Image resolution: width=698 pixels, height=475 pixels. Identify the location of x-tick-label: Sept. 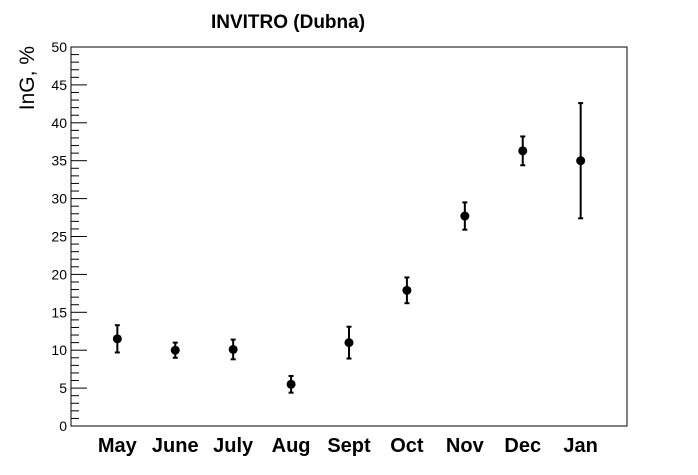
(349, 446).